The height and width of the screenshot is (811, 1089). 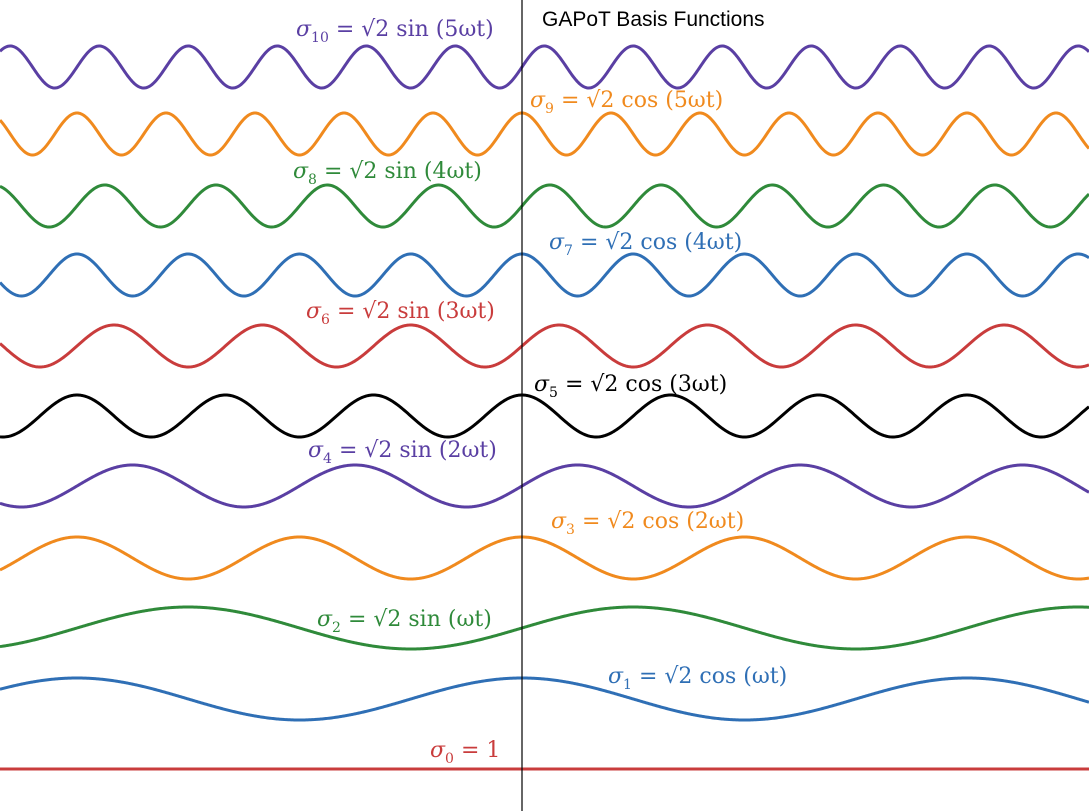 I want to click on wave-σ1, so click(x=544, y=699).